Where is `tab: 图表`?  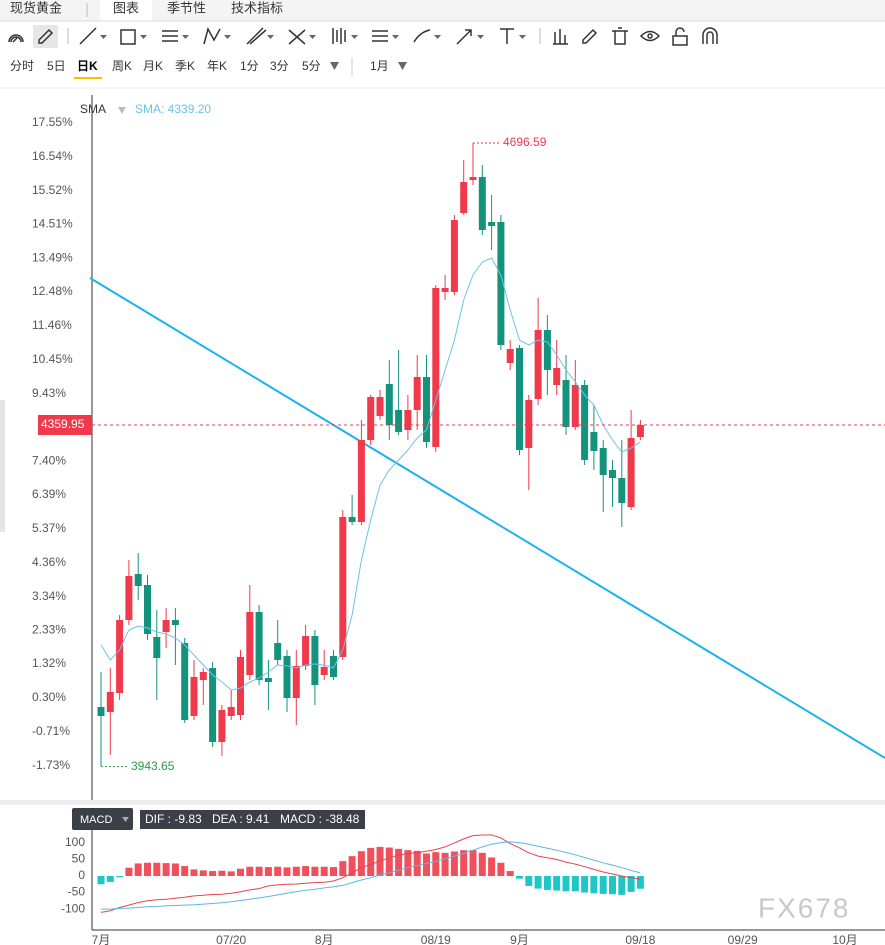 tab: 图表 is located at coordinates (126, 7).